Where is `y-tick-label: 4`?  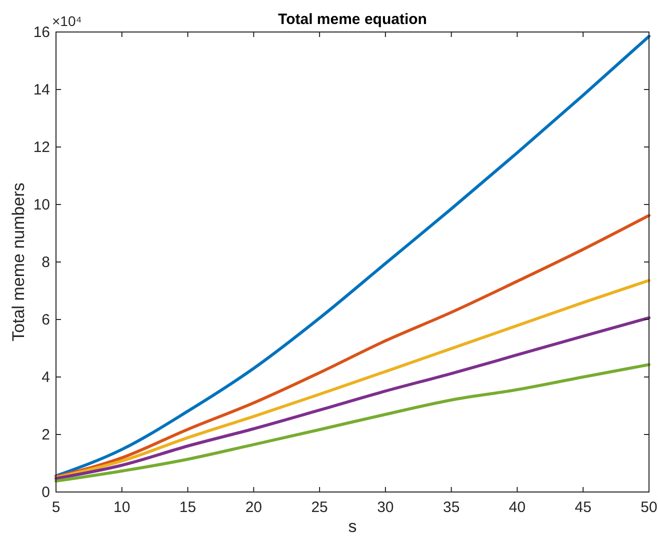 y-tick-label: 4 is located at coordinates (46, 377).